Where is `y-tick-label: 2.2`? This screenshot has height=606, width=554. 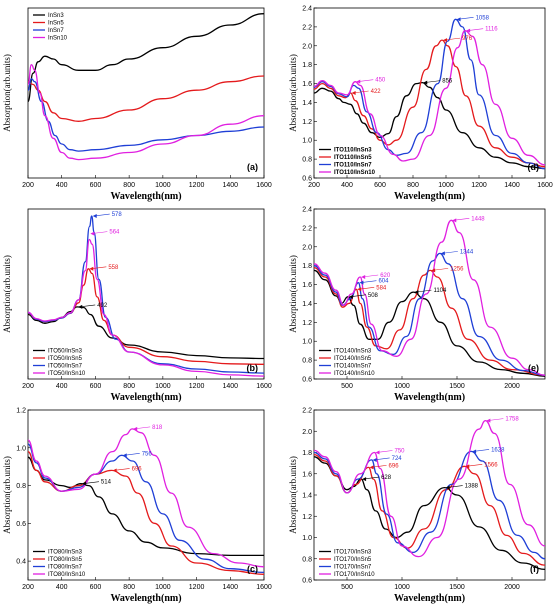
y-tick-label: 2.2 is located at coordinates (307, 27).